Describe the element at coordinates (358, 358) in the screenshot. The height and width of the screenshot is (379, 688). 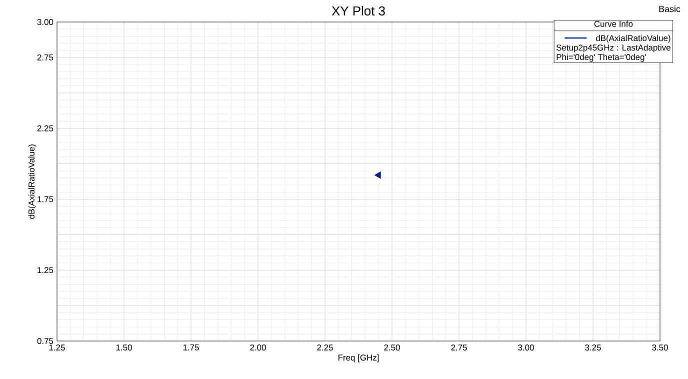
I see `x-axis-title: Freq [GHz]` at that location.